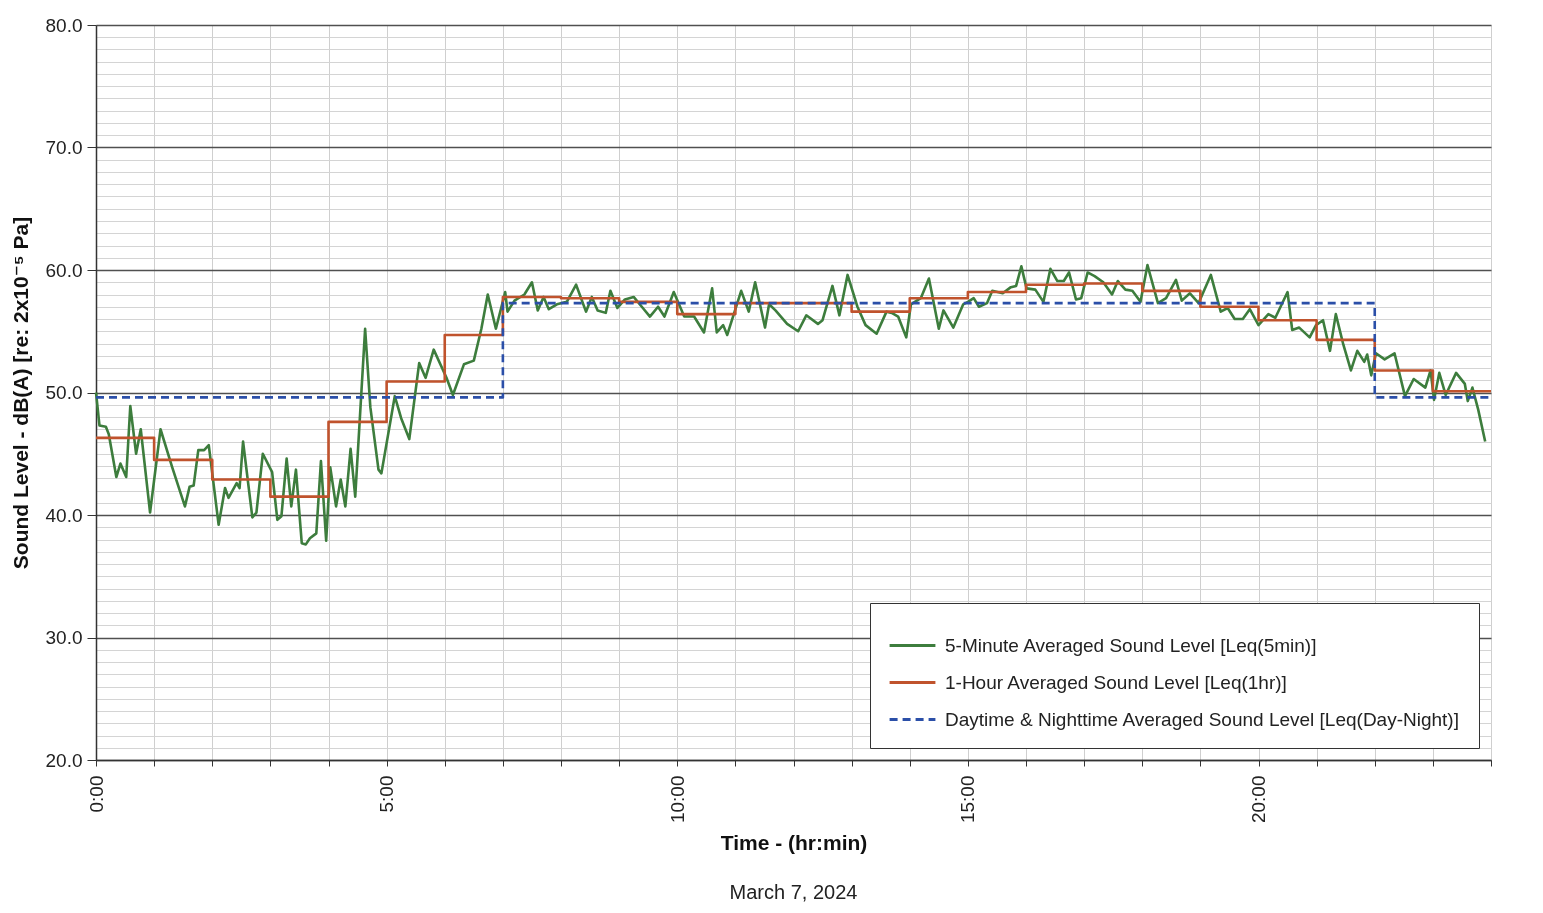 This screenshot has width=1543, height=913. What do you see at coordinates (64, 25) in the screenshot?
I see `y-tick-label: 80.0` at bounding box center [64, 25].